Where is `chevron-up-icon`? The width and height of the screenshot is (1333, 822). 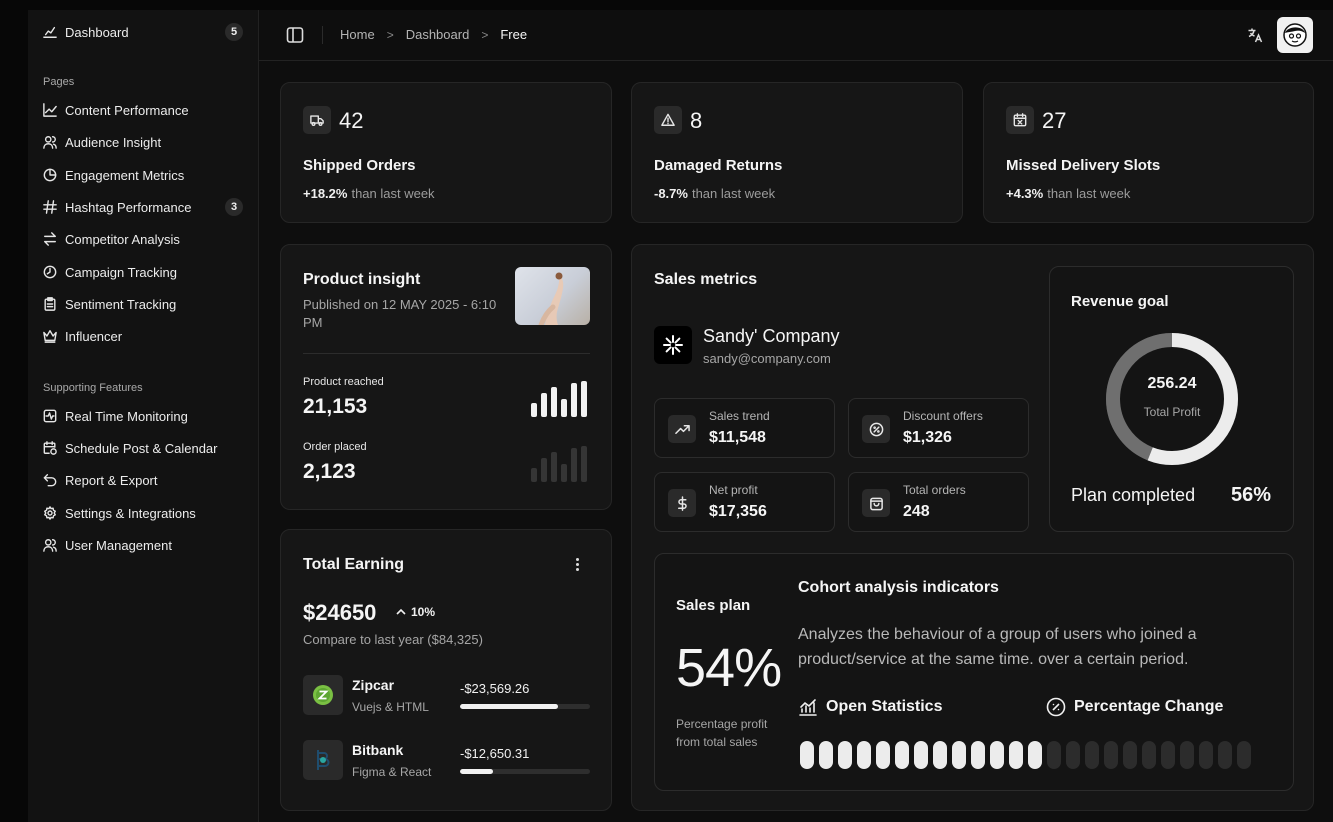
chevron-up-icon is located at coordinates (401, 611).